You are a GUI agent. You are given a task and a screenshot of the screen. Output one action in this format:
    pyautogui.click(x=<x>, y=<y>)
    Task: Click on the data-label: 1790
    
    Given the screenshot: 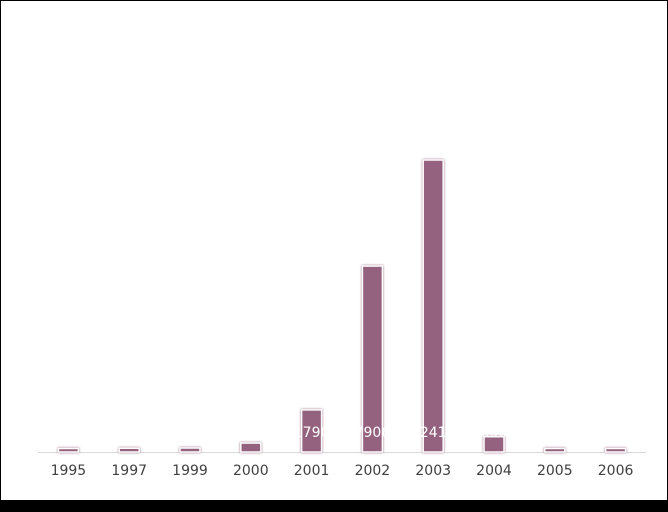 What is the action you would take?
    pyautogui.click(x=312, y=433)
    